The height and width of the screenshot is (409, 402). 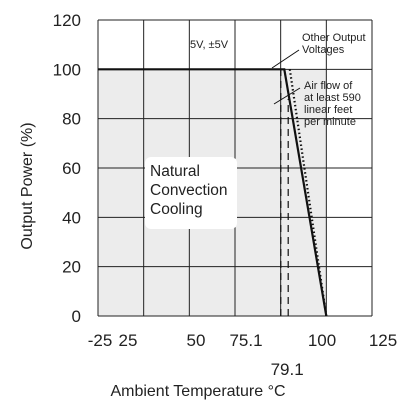 I want to click on y-tick-label: 0, so click(x=76, y=316).